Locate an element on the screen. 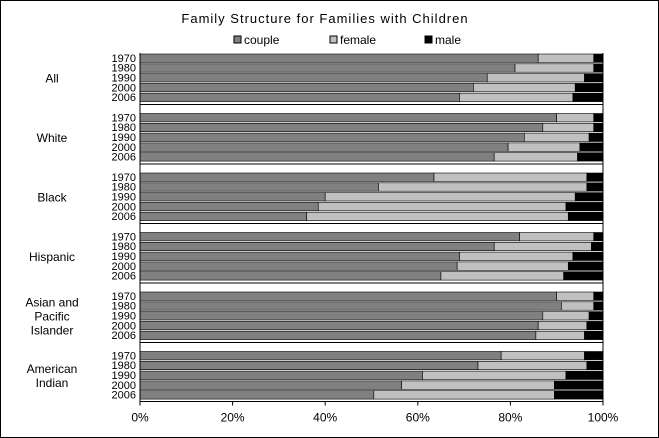  x-tick-label: 40% is located at coordinates (325, 418).